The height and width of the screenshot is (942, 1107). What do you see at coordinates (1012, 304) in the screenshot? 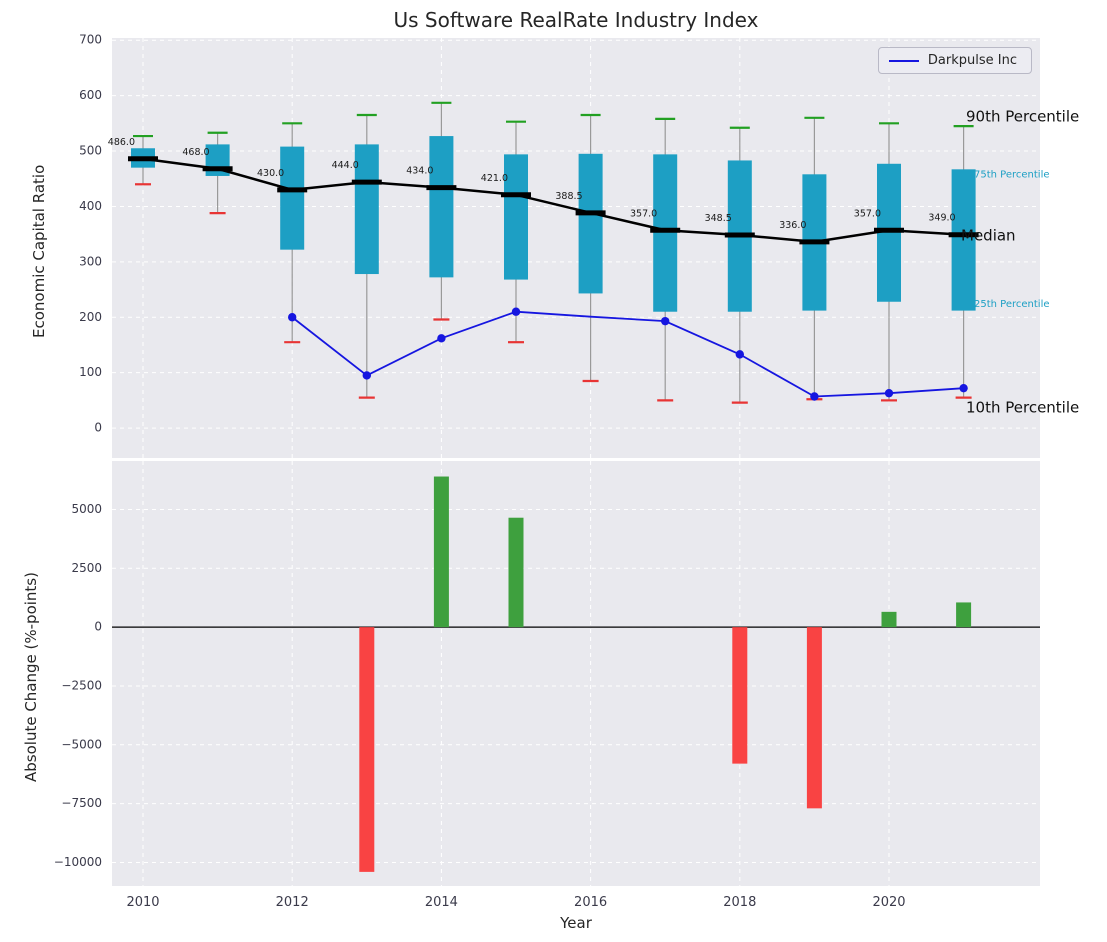
I see `percentile-annotation: 25th Percentile` at bounding box center [1012, 304].